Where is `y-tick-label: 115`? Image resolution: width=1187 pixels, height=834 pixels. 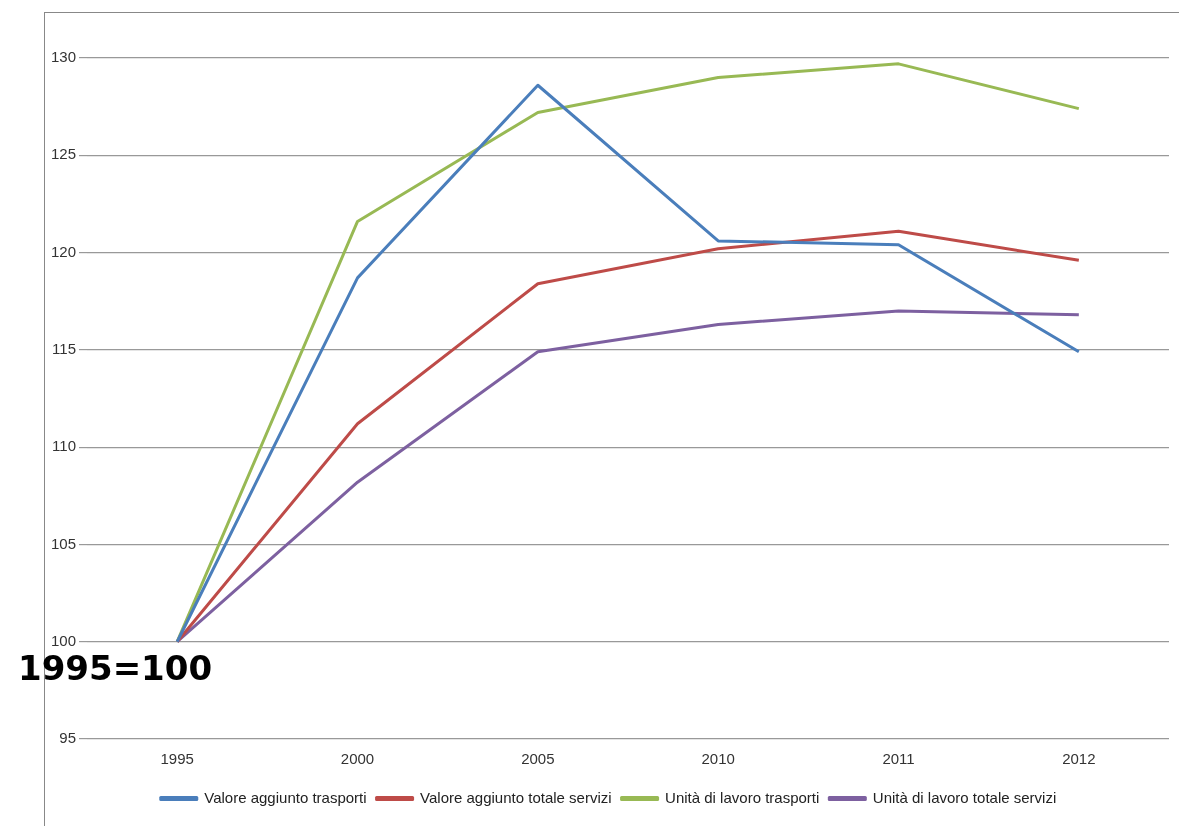 y-tick-label: 115 is located at coordinates (64, 348).